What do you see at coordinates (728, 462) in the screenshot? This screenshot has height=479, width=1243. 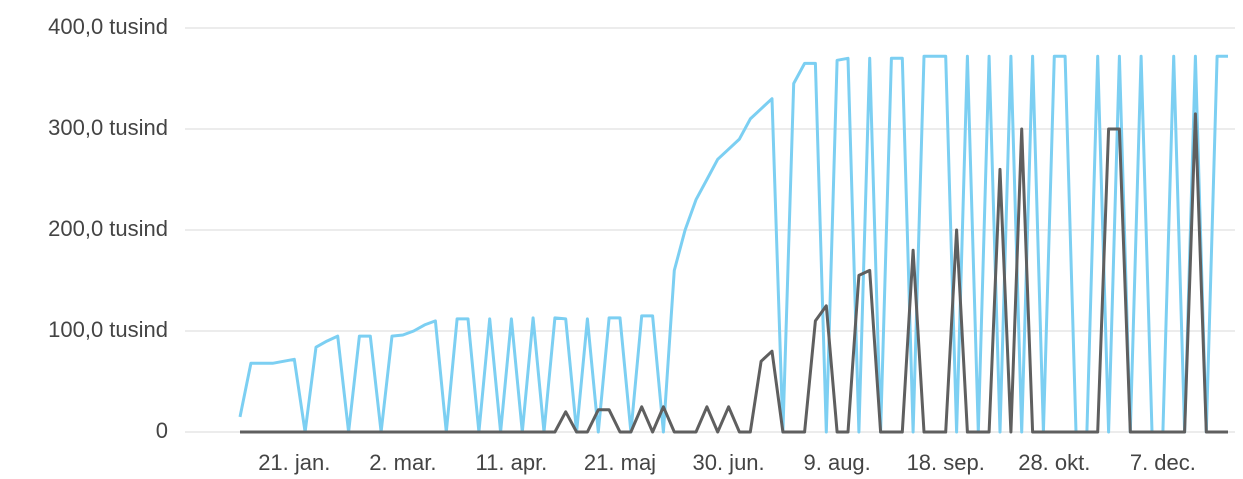 I see `x-tick-label: 30. jun.` at bounding box center [728, 462].